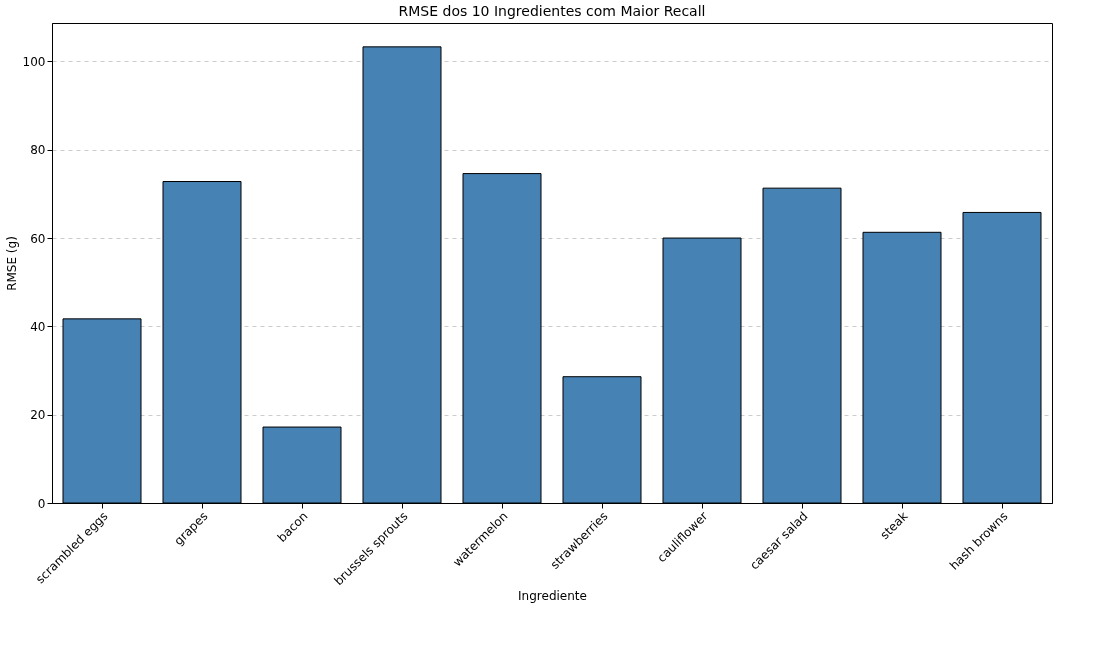 Image resolution: width=1105 pixels, height=658 pixels. Describe the element at coordinates (34, 61) in the screenshot. I see `y-tick-label: 100` at that location.